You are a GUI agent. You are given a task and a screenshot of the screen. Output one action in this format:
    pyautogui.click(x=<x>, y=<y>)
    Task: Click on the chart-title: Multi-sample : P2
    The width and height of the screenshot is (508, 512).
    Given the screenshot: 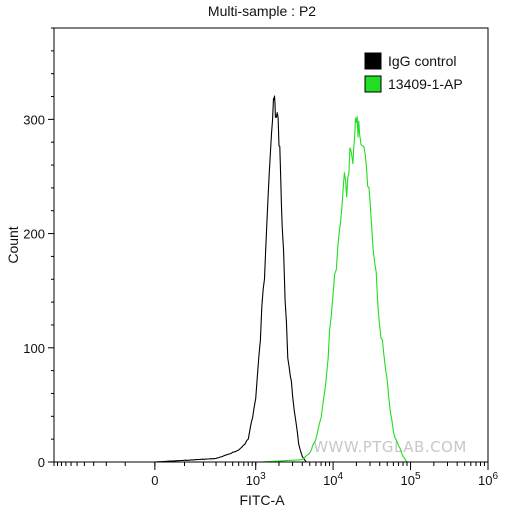 What is the action you would take?
    pyautogui.click(x=262, y=11)
    